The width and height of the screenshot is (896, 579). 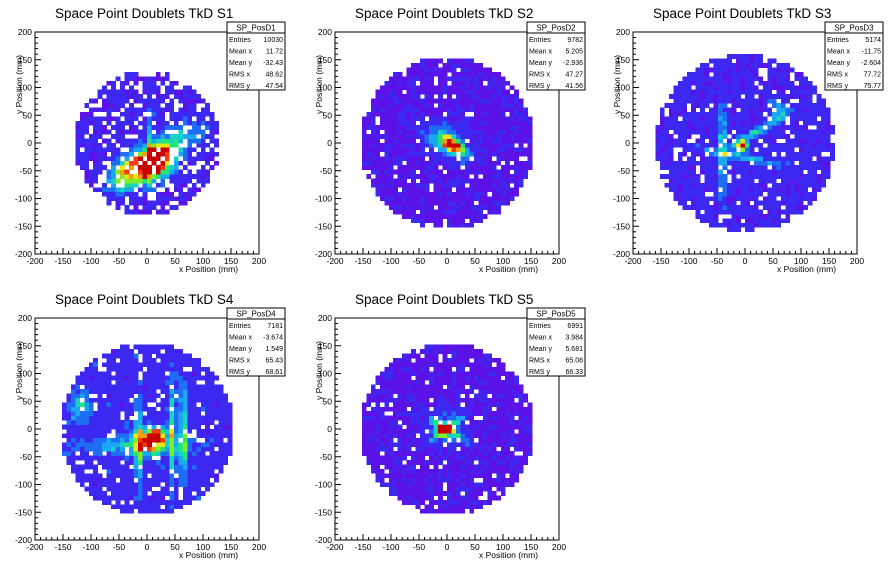 I want to click on x-tick-label: 200, so click(x=259, y=547).